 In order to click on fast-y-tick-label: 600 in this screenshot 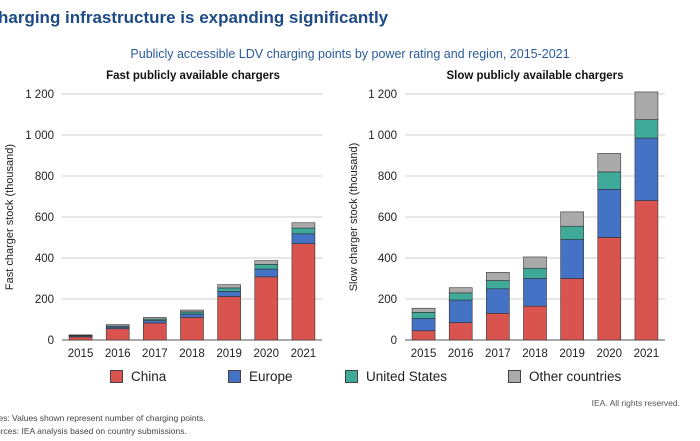, I will do `click(44, 218)`.